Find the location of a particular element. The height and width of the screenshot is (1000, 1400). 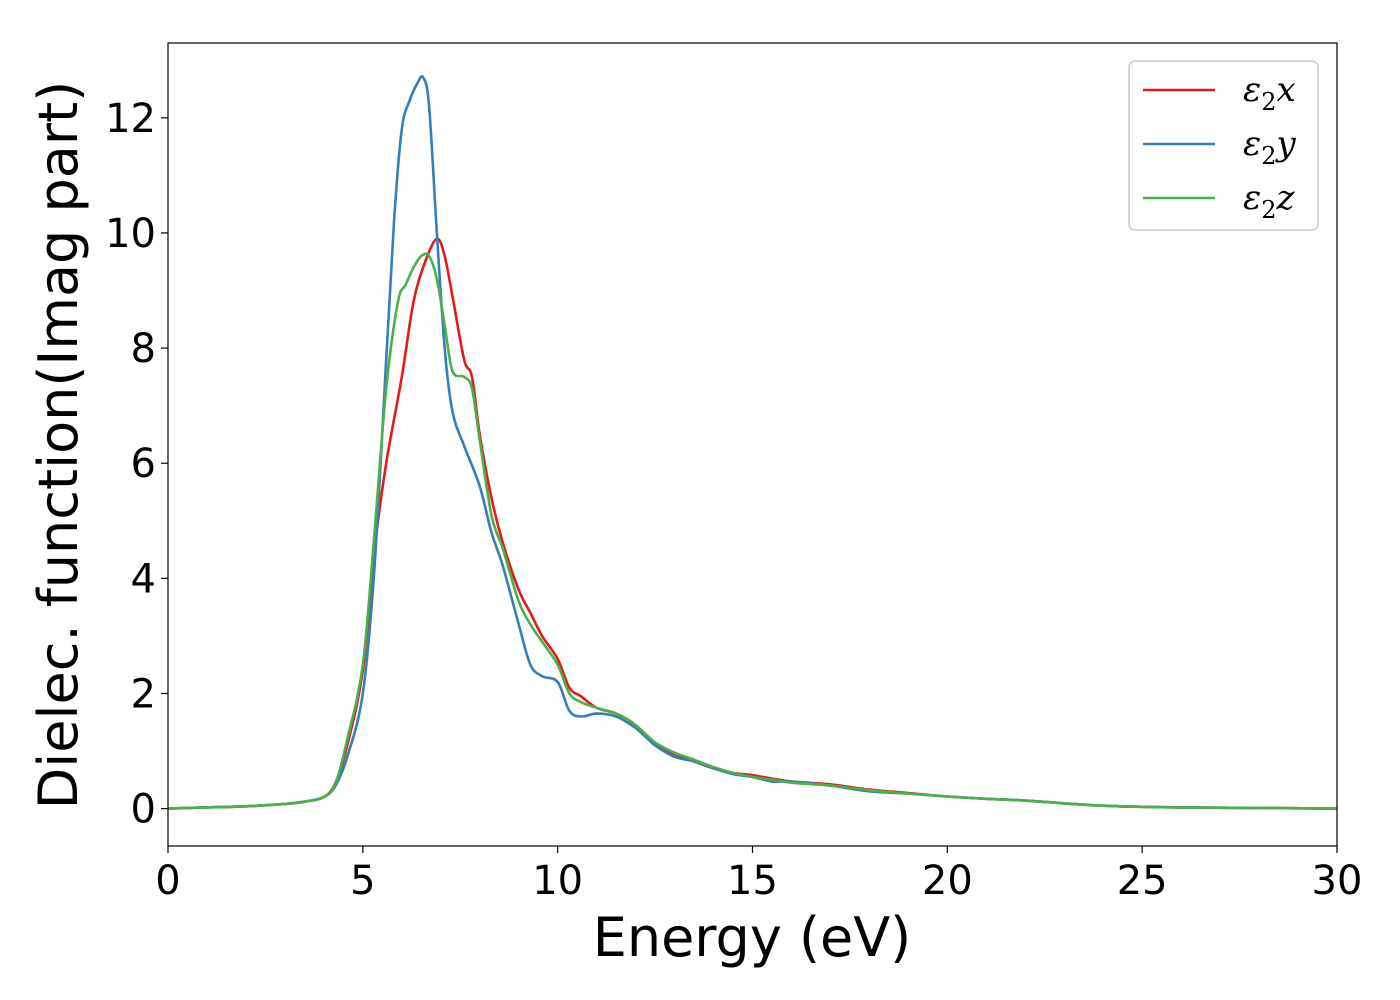

y-axis-label: Dielec. function(Imag part) is located at coordinates (58, 445).